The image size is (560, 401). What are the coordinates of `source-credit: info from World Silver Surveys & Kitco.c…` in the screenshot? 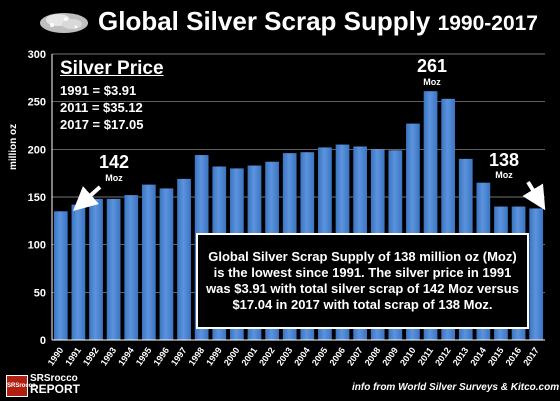 It's located at (456, 387).